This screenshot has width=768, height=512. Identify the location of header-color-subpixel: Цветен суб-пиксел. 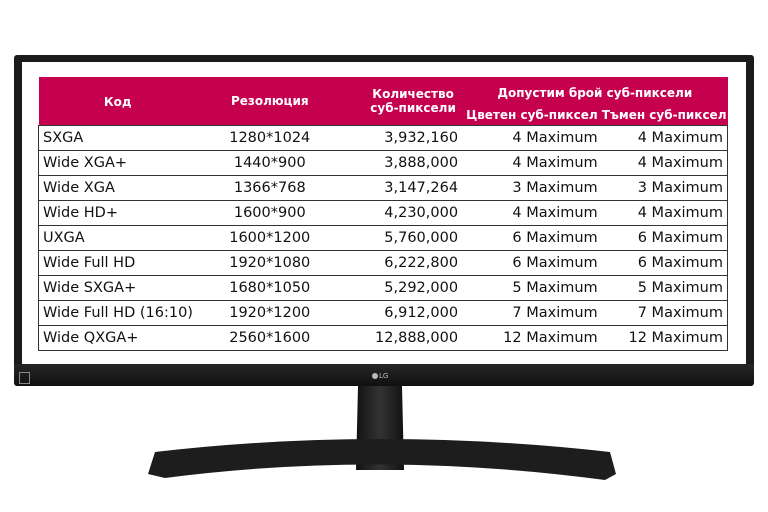
(532, 115).